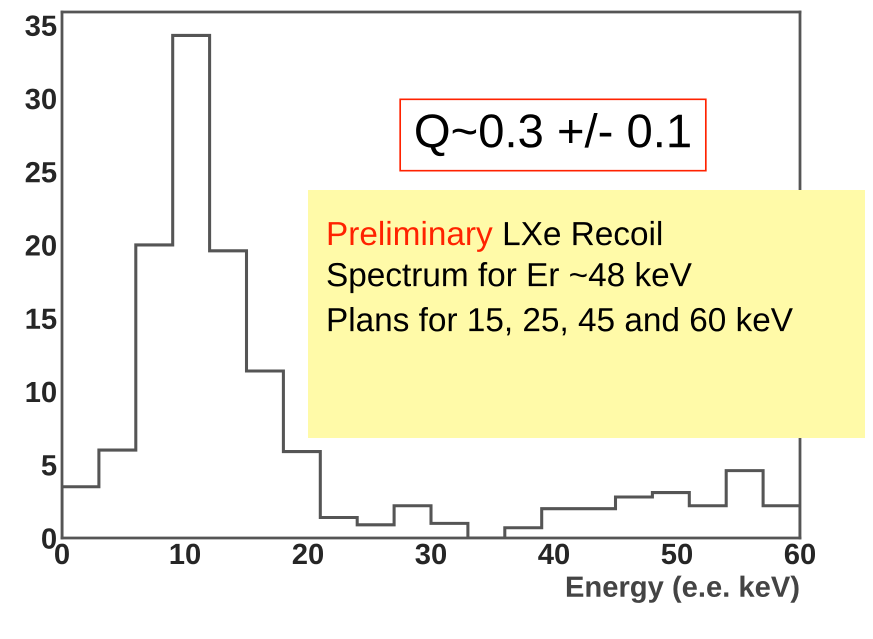 The width and height of the screenshot is (873, 639). Describe the element at coordinates (41, 172) in the screenshot. I see `y-tick-label: 25` at that location.